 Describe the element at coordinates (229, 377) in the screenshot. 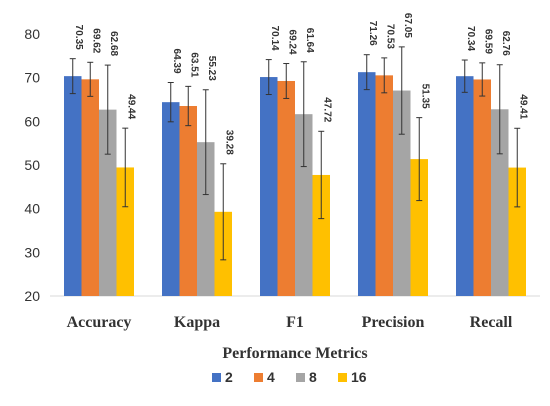

I see `legend-label: 2` at that location.